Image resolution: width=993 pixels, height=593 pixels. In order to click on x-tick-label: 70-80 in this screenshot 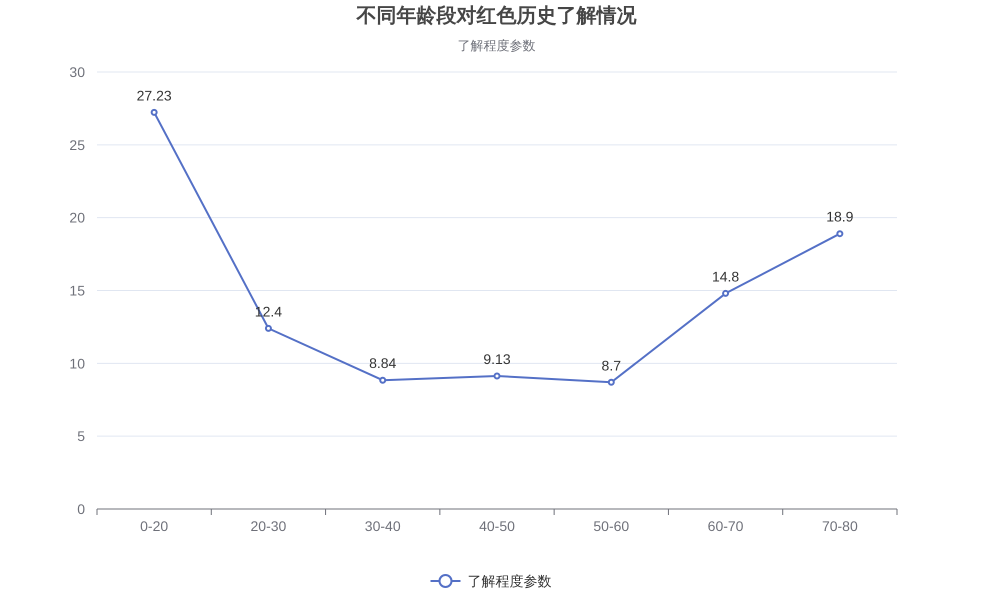, I will do `click(840, 526)`.